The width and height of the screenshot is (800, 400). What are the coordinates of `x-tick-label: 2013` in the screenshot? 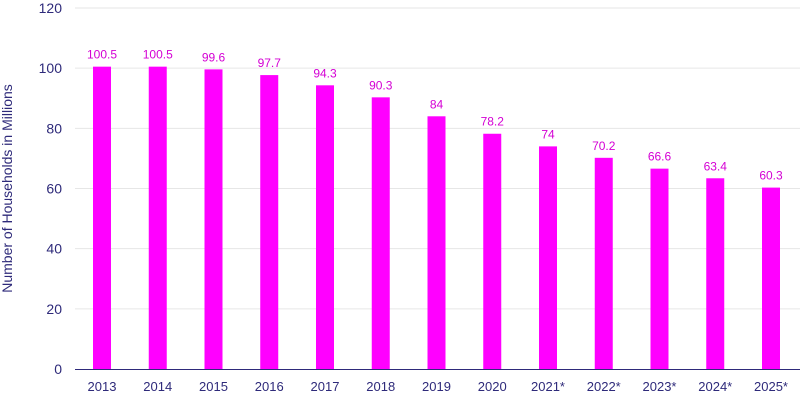 It's located at (102, 386).